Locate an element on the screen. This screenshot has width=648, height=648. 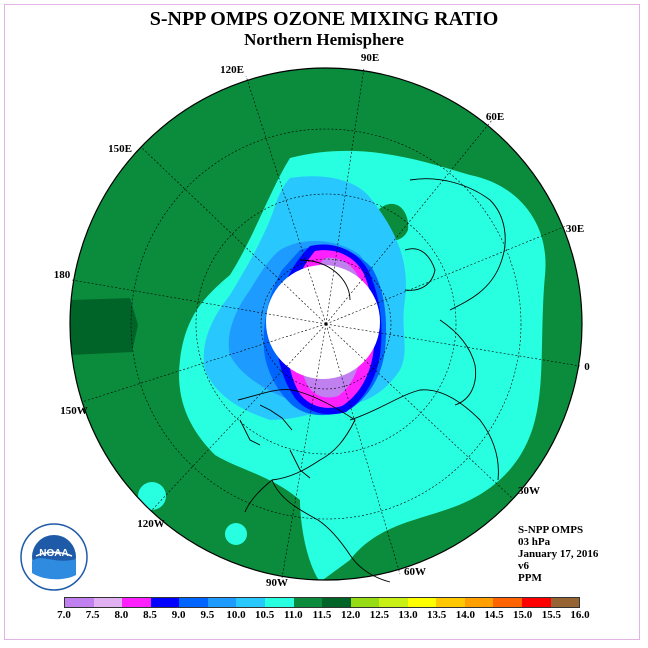
colorbar-tick-label: 15.0 is located at coordinates (523, 615).